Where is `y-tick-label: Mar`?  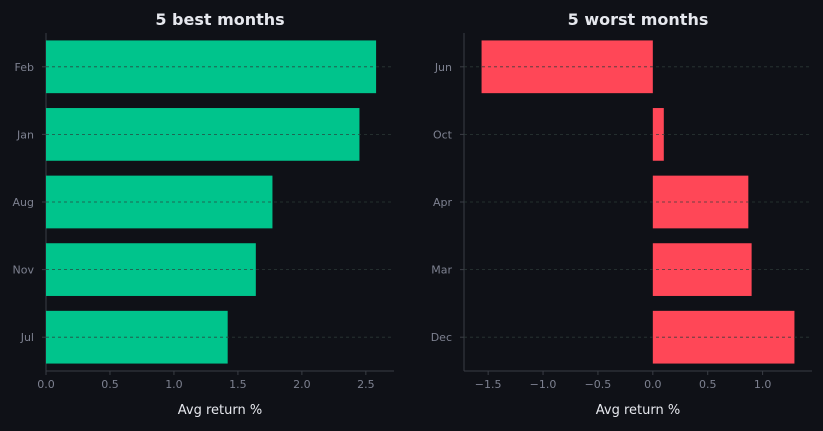 y-tick-label: Mar is located at coordinates (441, 270).